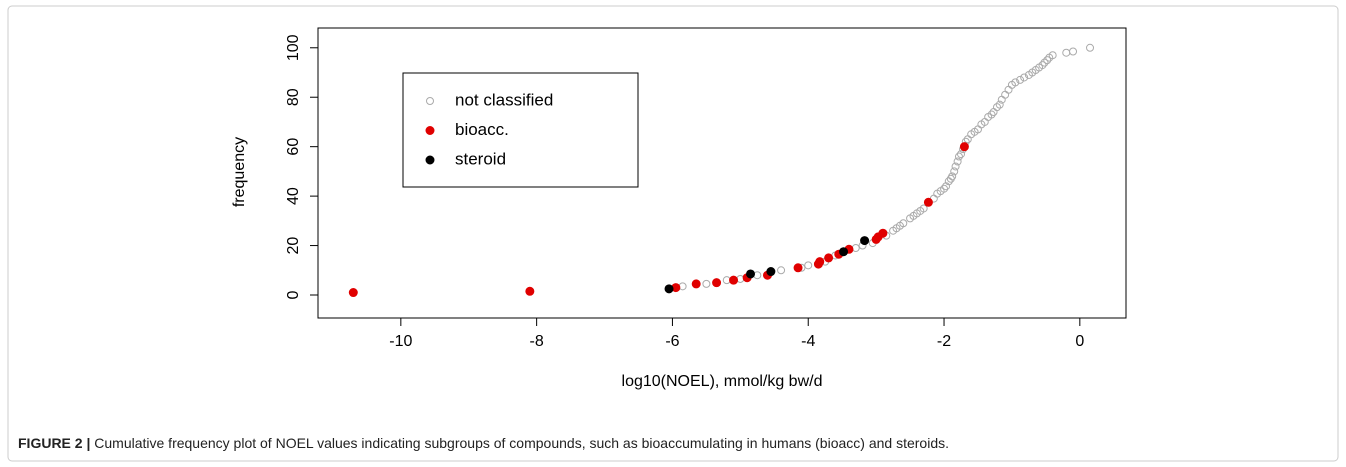 This screenshot has height=467, width=1346. What do you see at coordinates (239, 172) in the screenshot?
I see `y-axis-label: frequency` at bounding box center [239, 172].